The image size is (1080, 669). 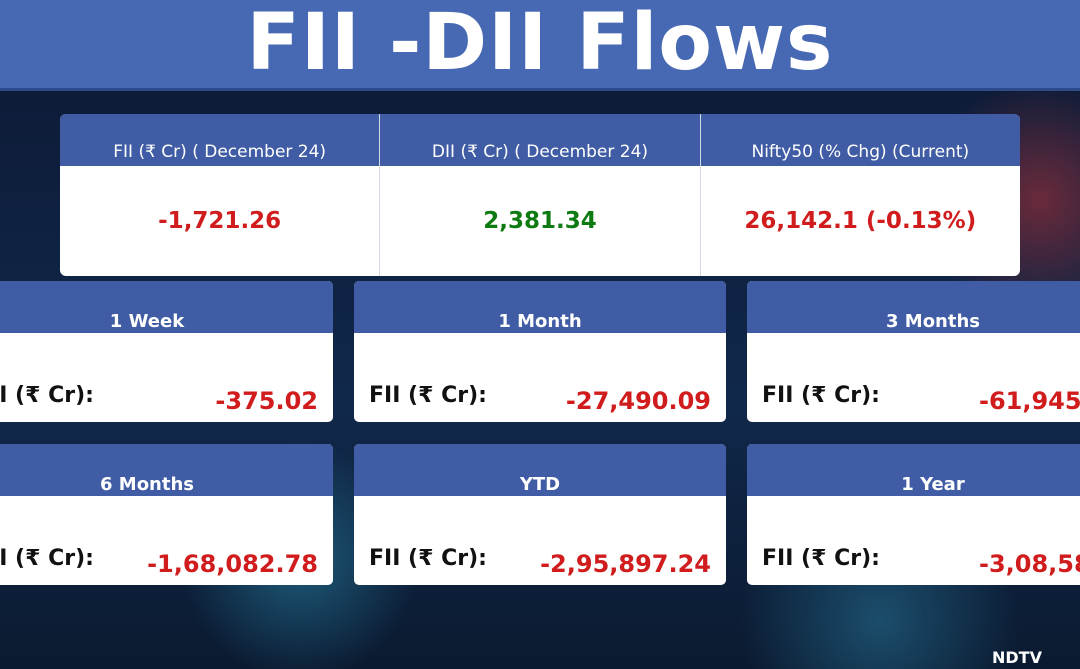 I want to click on card-header: 3 Months, so click(x=913, y=307).